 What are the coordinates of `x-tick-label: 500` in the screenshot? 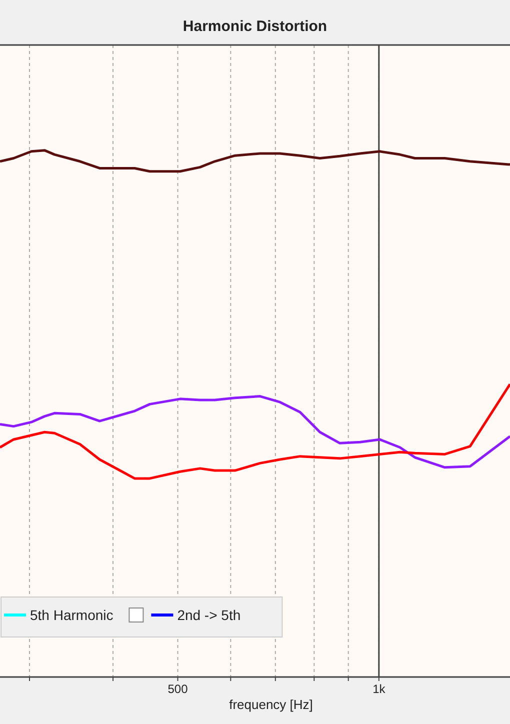 It's located at (178, 689).